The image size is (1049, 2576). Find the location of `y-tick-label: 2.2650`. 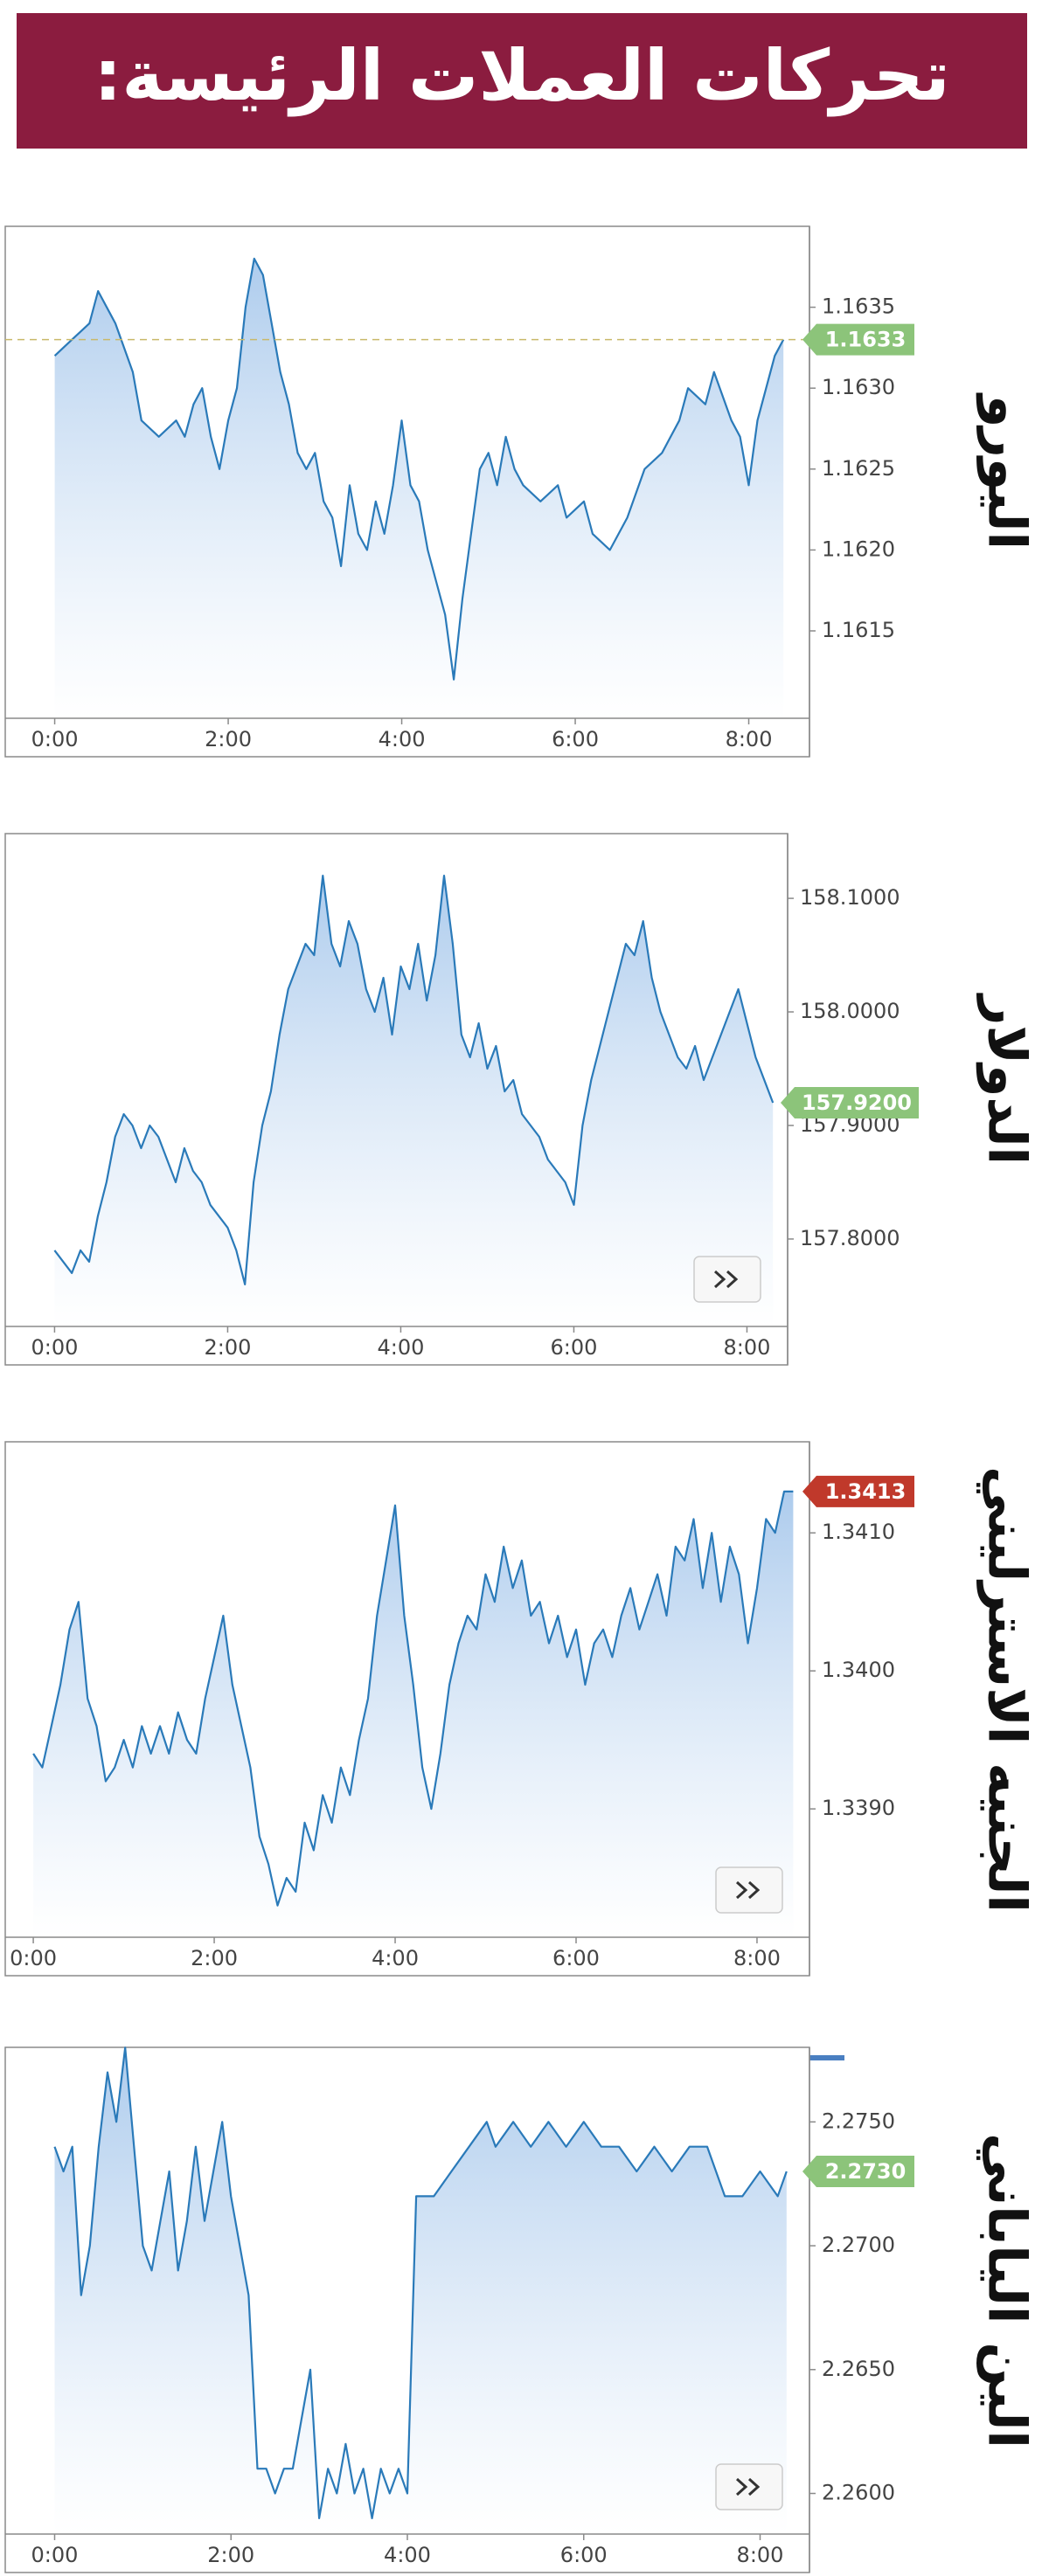

y-tick-label: 2.2650 is located at coordinates (858, 2369).